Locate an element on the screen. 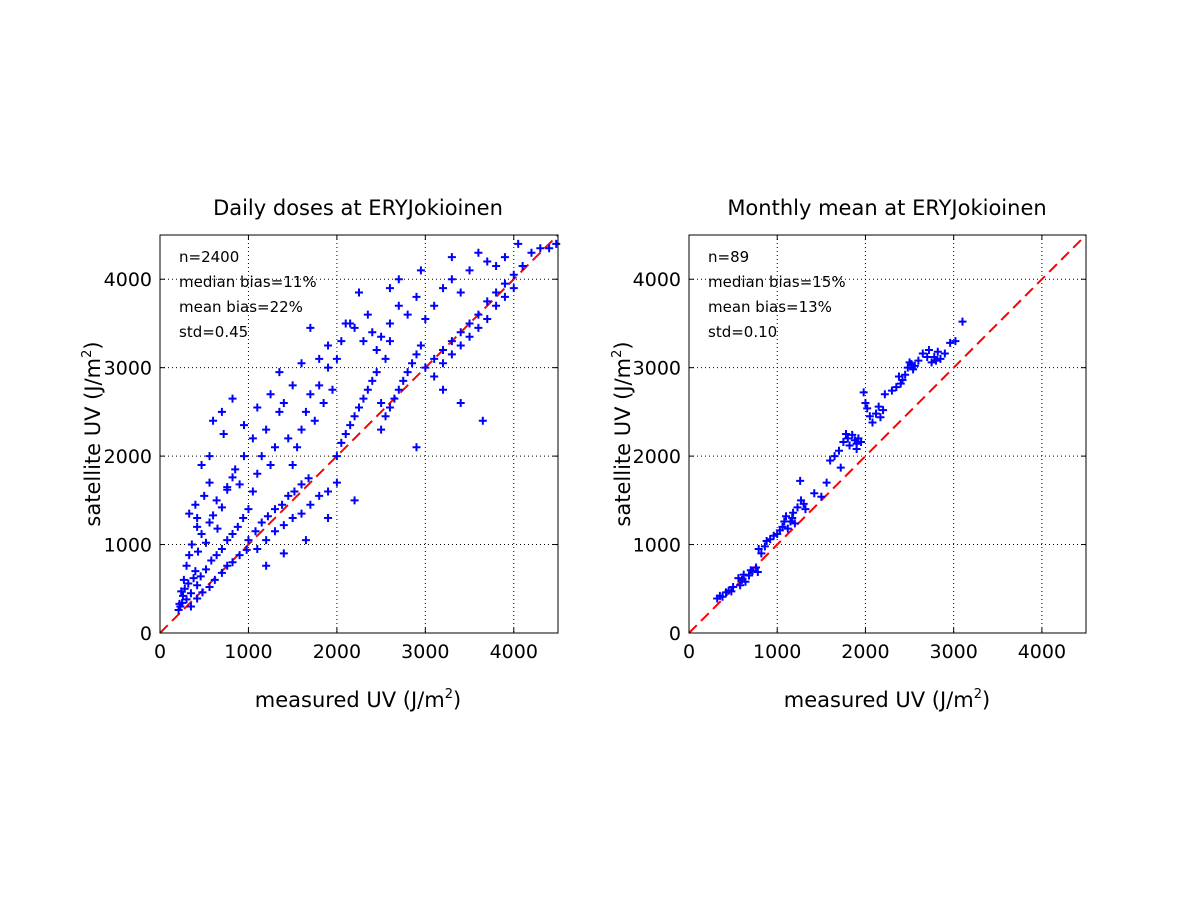 This screenshot has height=900, width=1200. x-axis-label-close: ) is located at coordinates (457, 700).